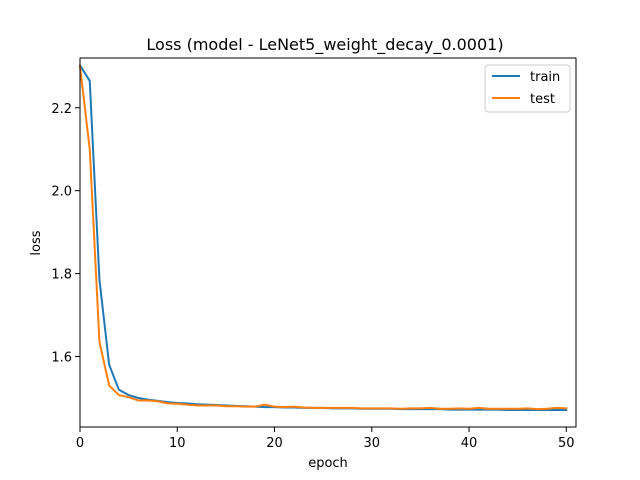 This screenshot has height=480, width=640. Describe the element at coordinates (61, 109) in the screenshot. I see `y-tick-label: 2.2` at that location.